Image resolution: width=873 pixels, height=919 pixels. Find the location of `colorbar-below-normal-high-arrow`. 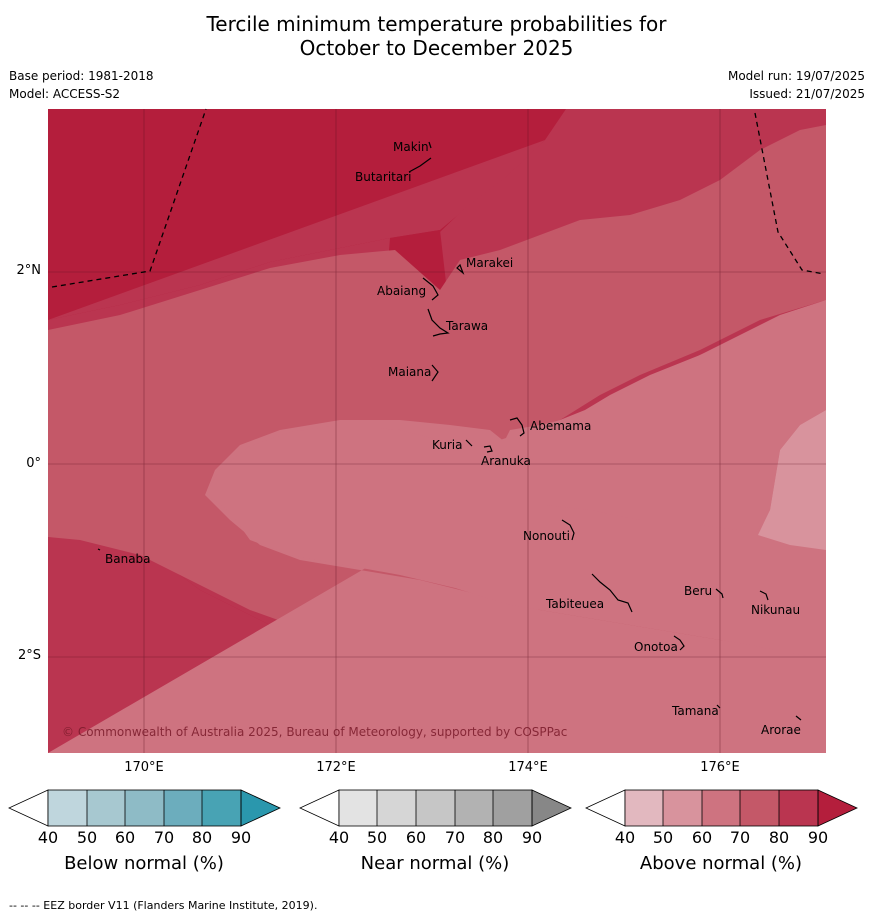

colorbar-below-normal-high-arrow is located at coordinates (260, 808).